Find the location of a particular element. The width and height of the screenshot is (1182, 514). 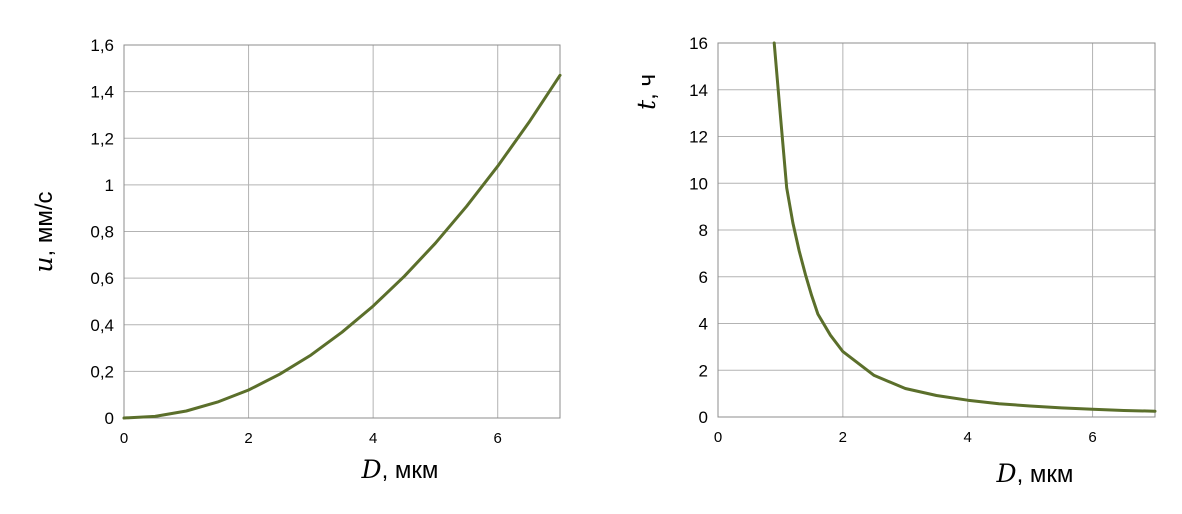

y-tick-label: 8 is located at coordinates (703, 230).